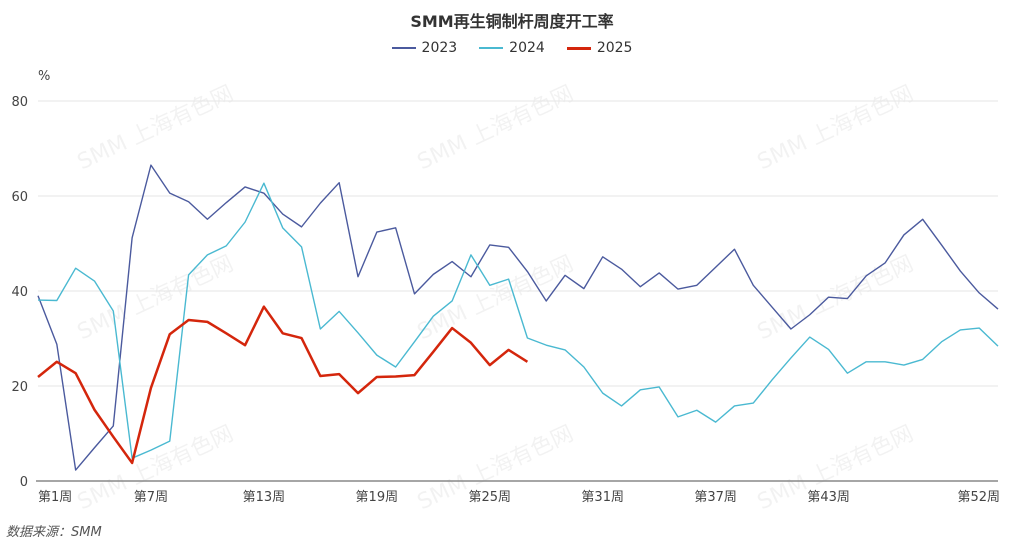  I want to click on x-tick-label: 第52周, so click(978, 497).